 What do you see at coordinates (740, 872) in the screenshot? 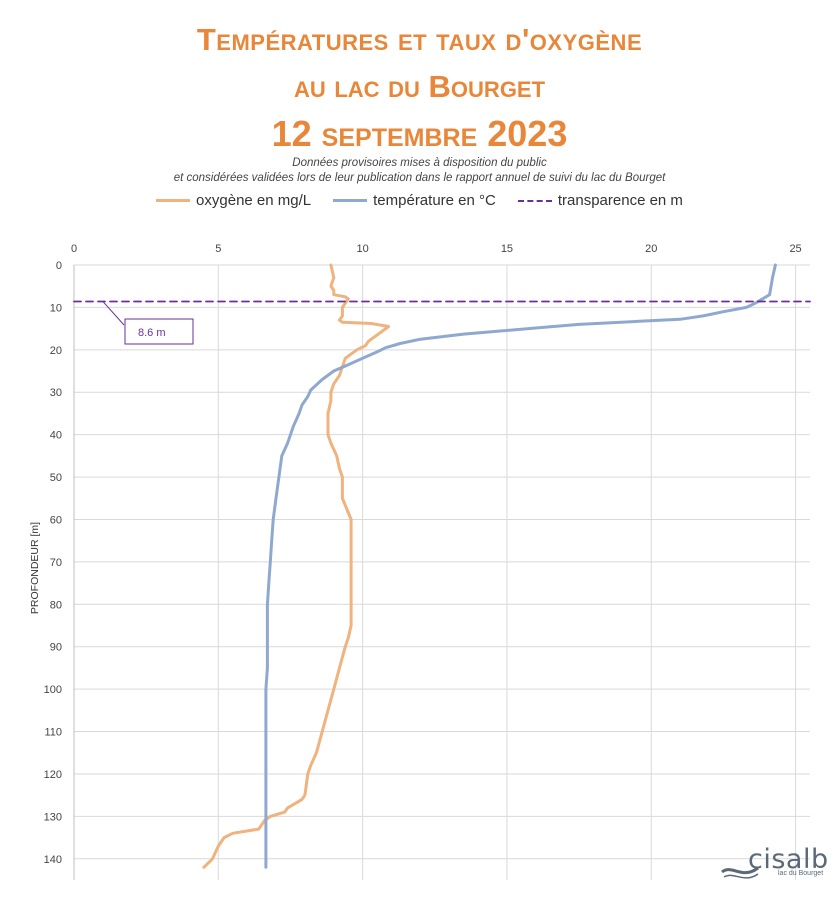
I see `logo-wave-icon` at bounding box center [740, 872].